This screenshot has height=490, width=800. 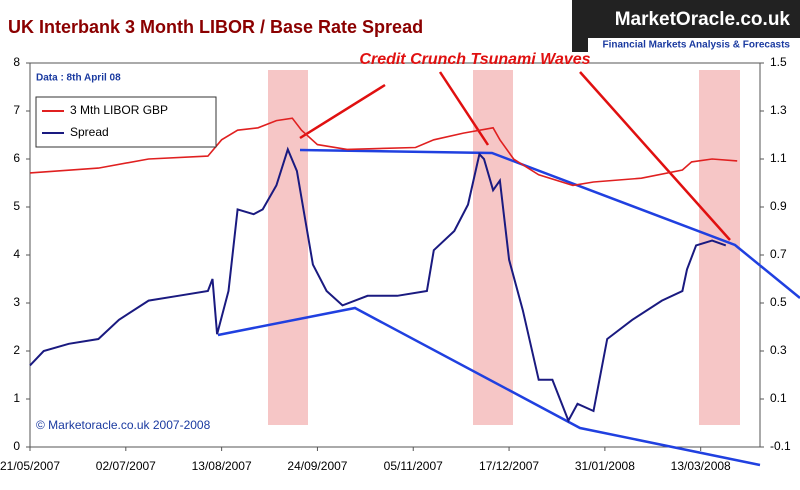 I want to click on y-tick-label: 0, so click(x=16, y=446).